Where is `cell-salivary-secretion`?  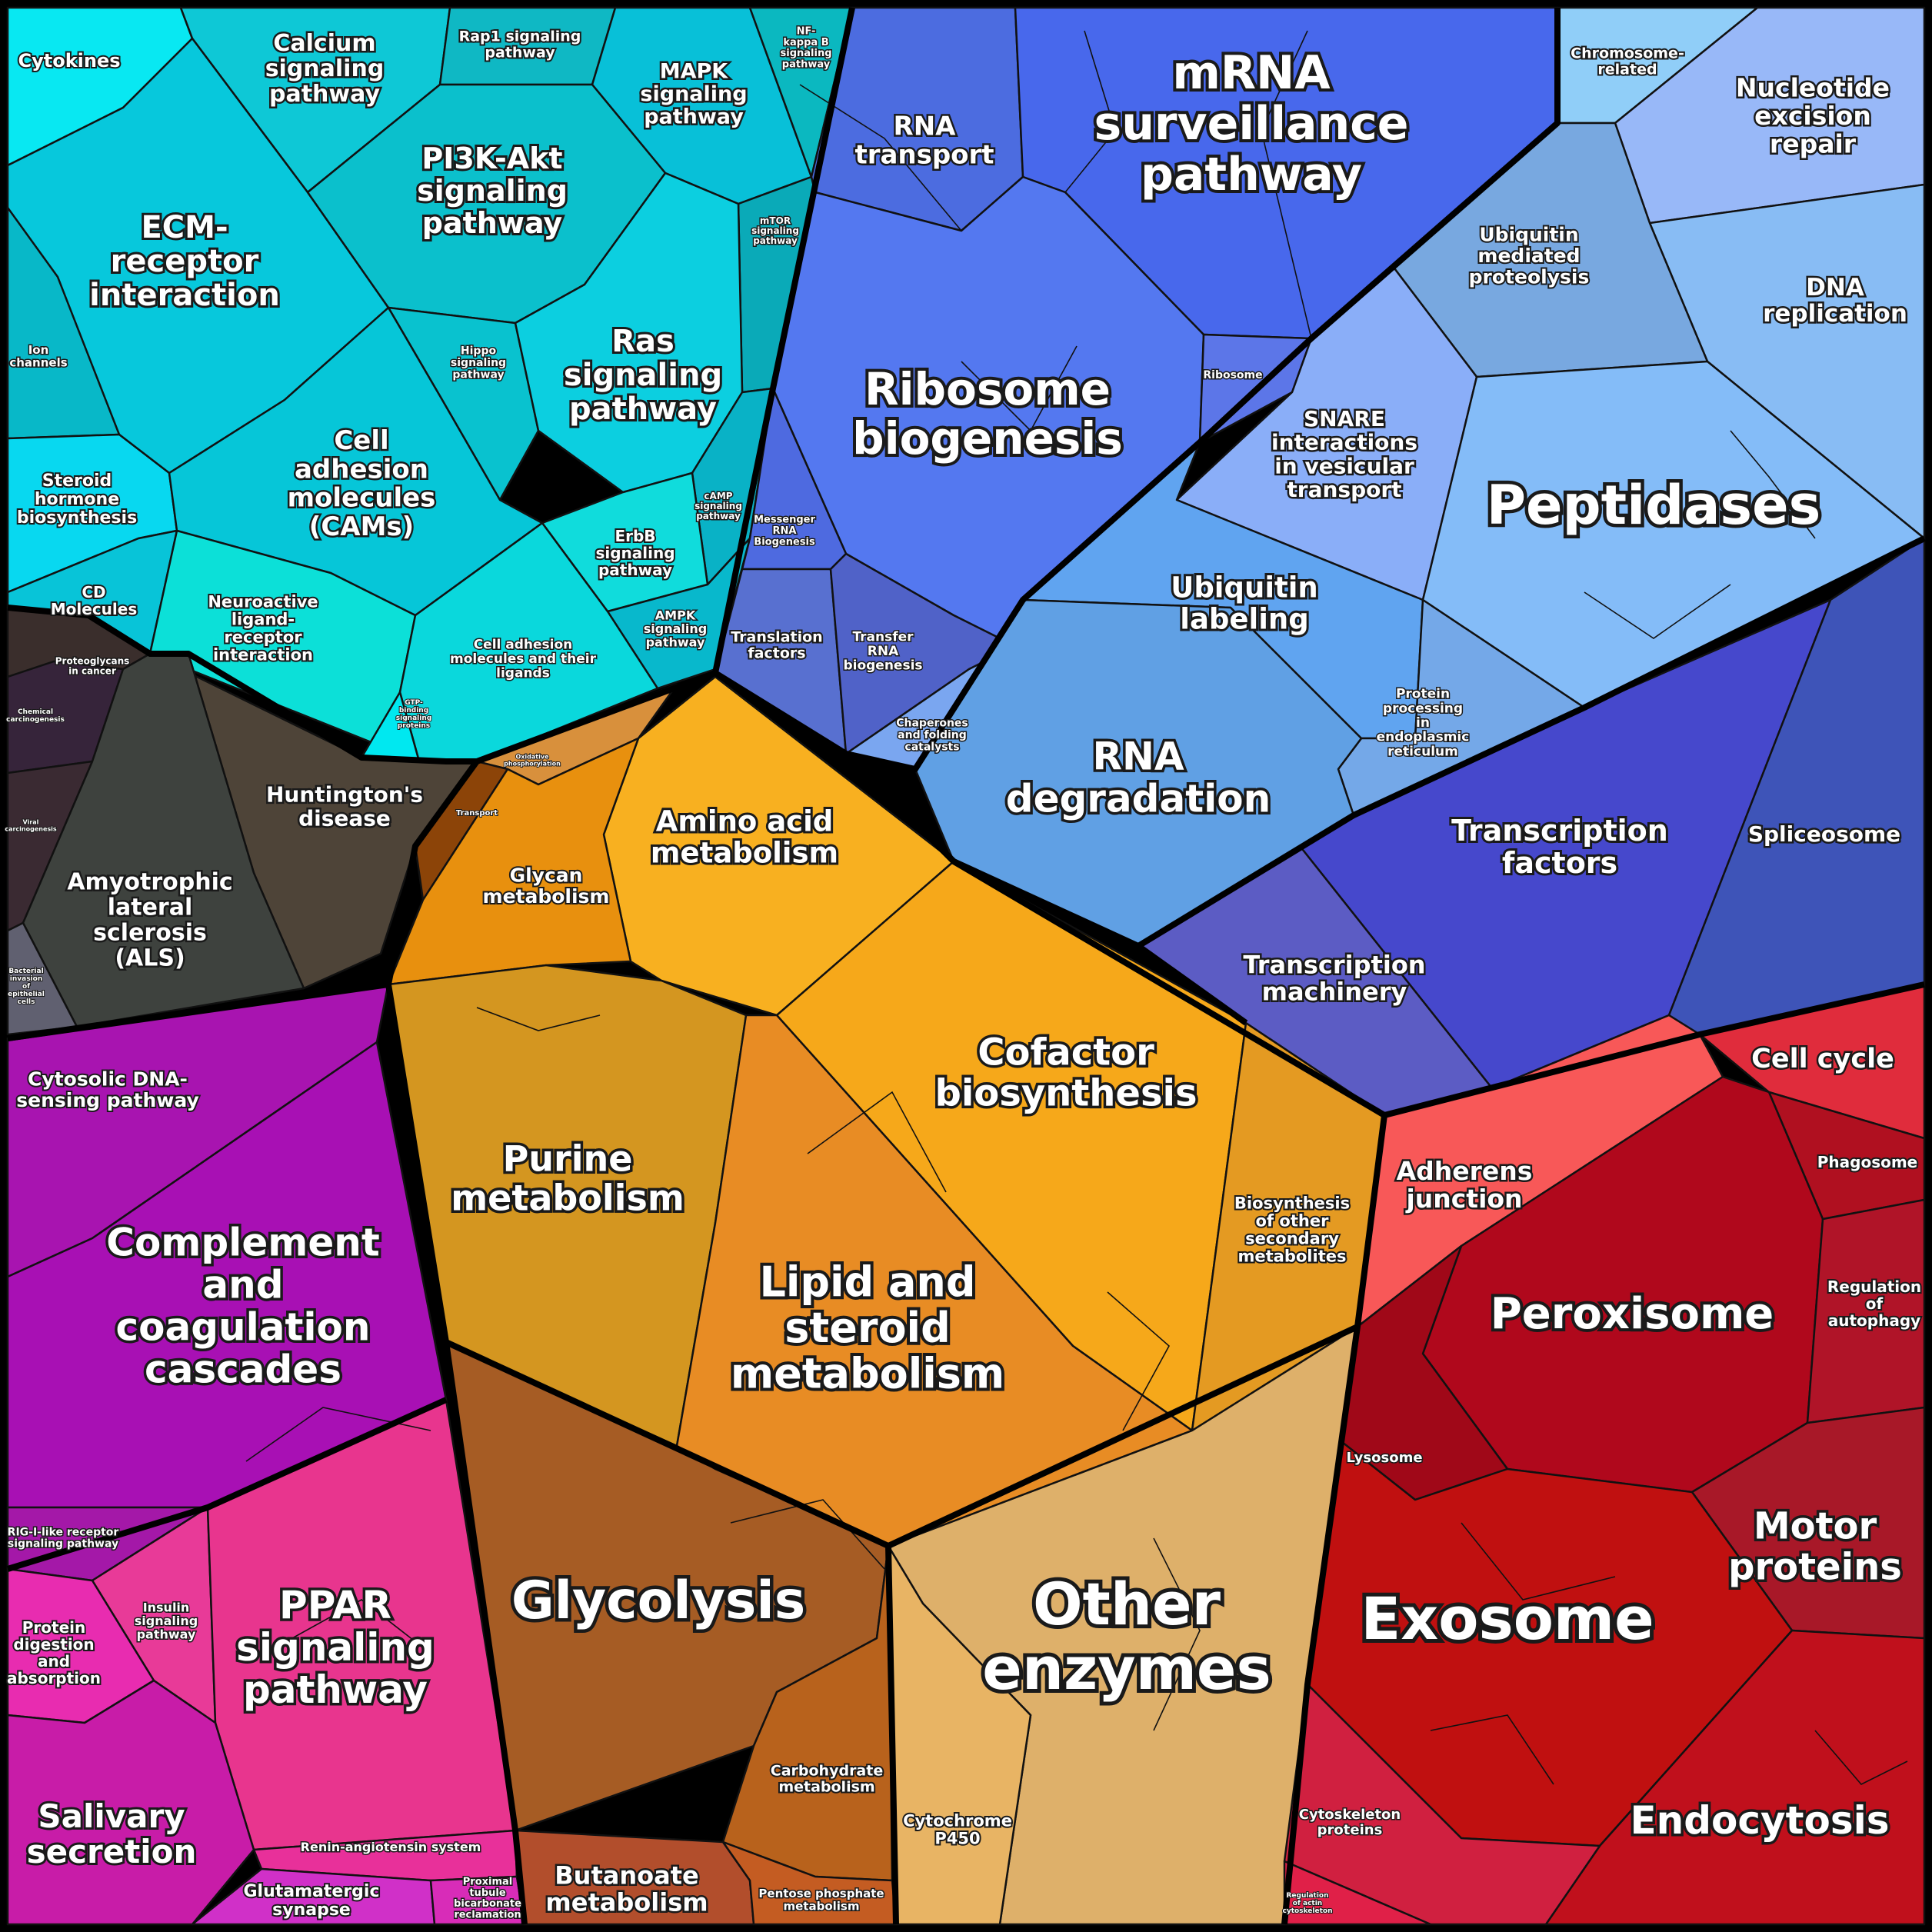
cell-salivary-secretion is located at coordinates (130, 1802).